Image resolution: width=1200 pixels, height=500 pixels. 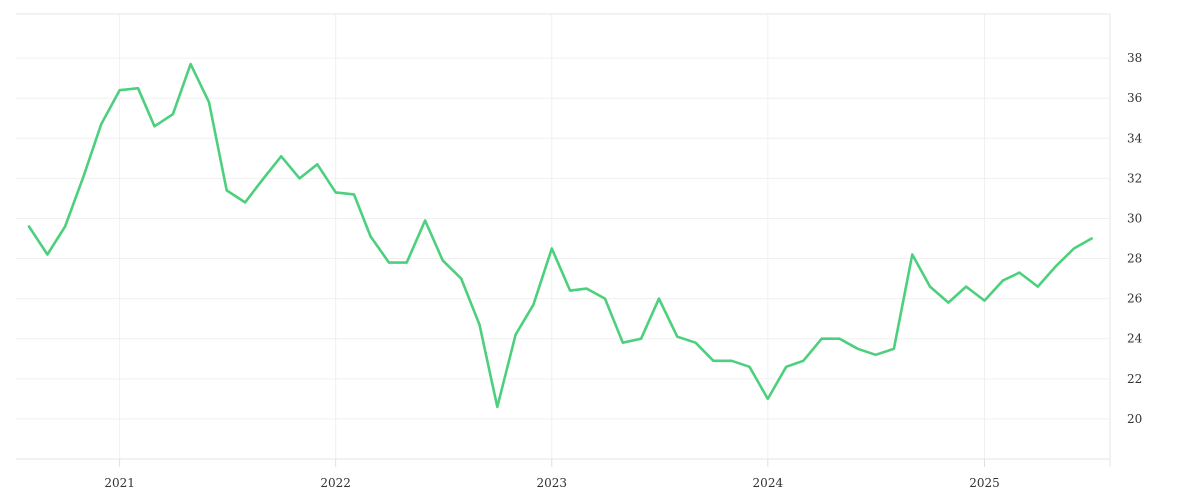 I want to click on y-tick-label: 30, so click(x=1134, y=218).